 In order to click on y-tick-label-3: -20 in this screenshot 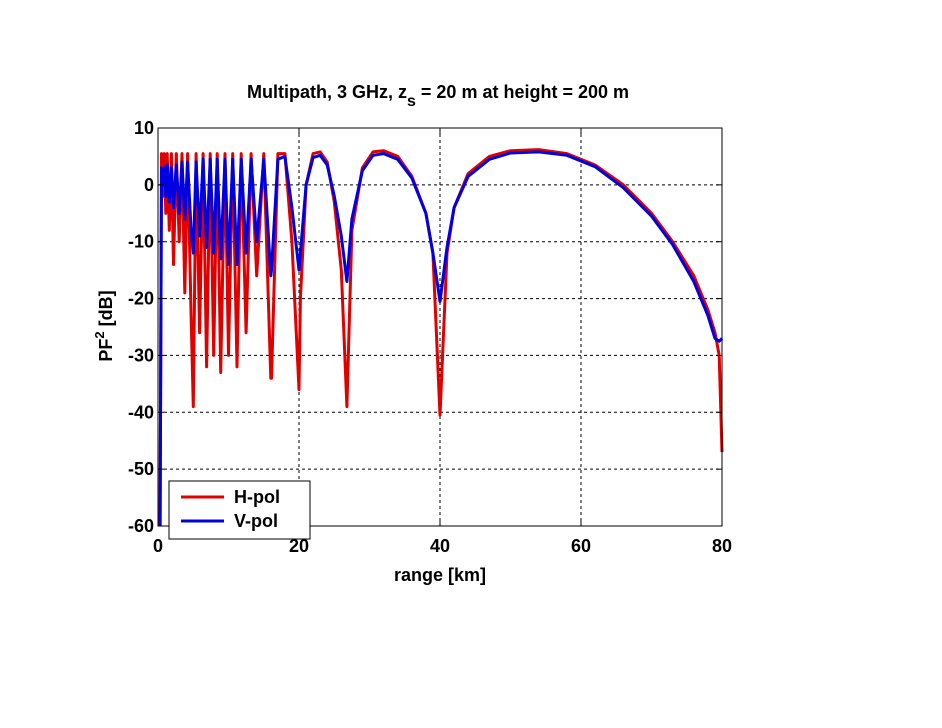, I will do `click(141, 299)`.